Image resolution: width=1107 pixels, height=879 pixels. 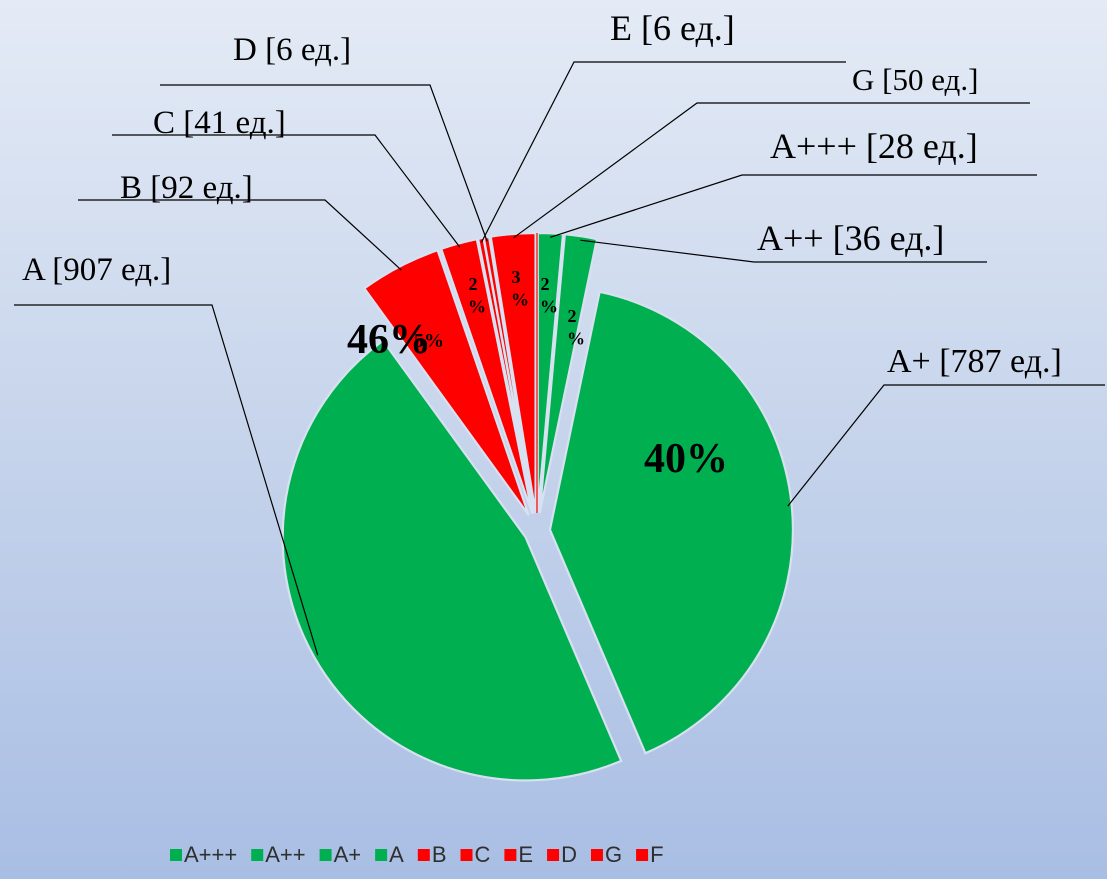 What do you see at coordinates (672, 28) in the screenshot?
I see `callout-label-e: E [6 ед.]` at bounding box center [672, 28].